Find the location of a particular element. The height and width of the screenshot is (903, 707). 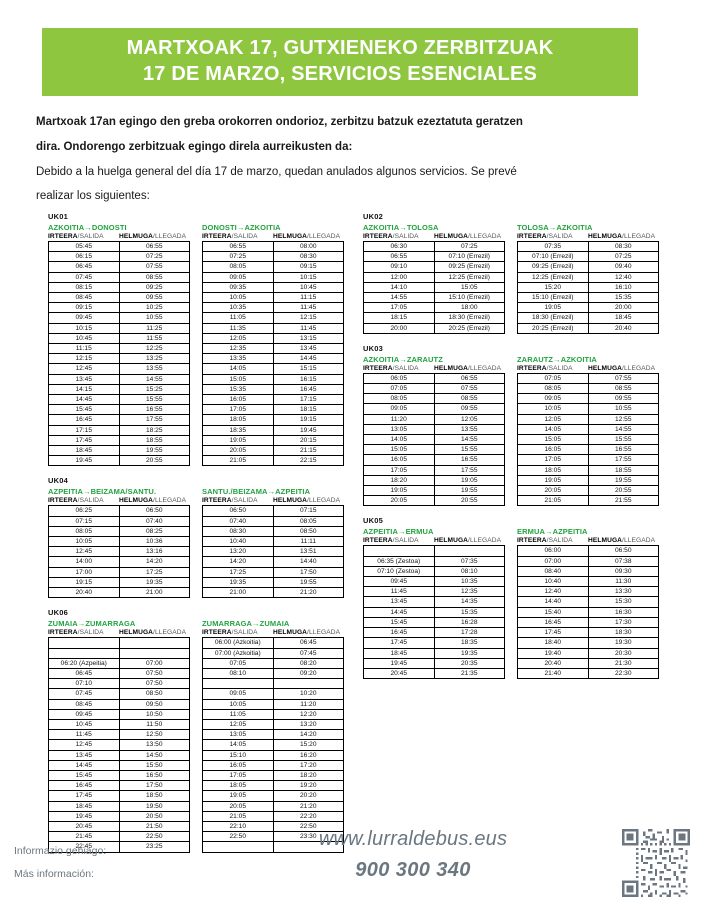

cell-arrival: 11:20 is located at coordinates (308, 704).